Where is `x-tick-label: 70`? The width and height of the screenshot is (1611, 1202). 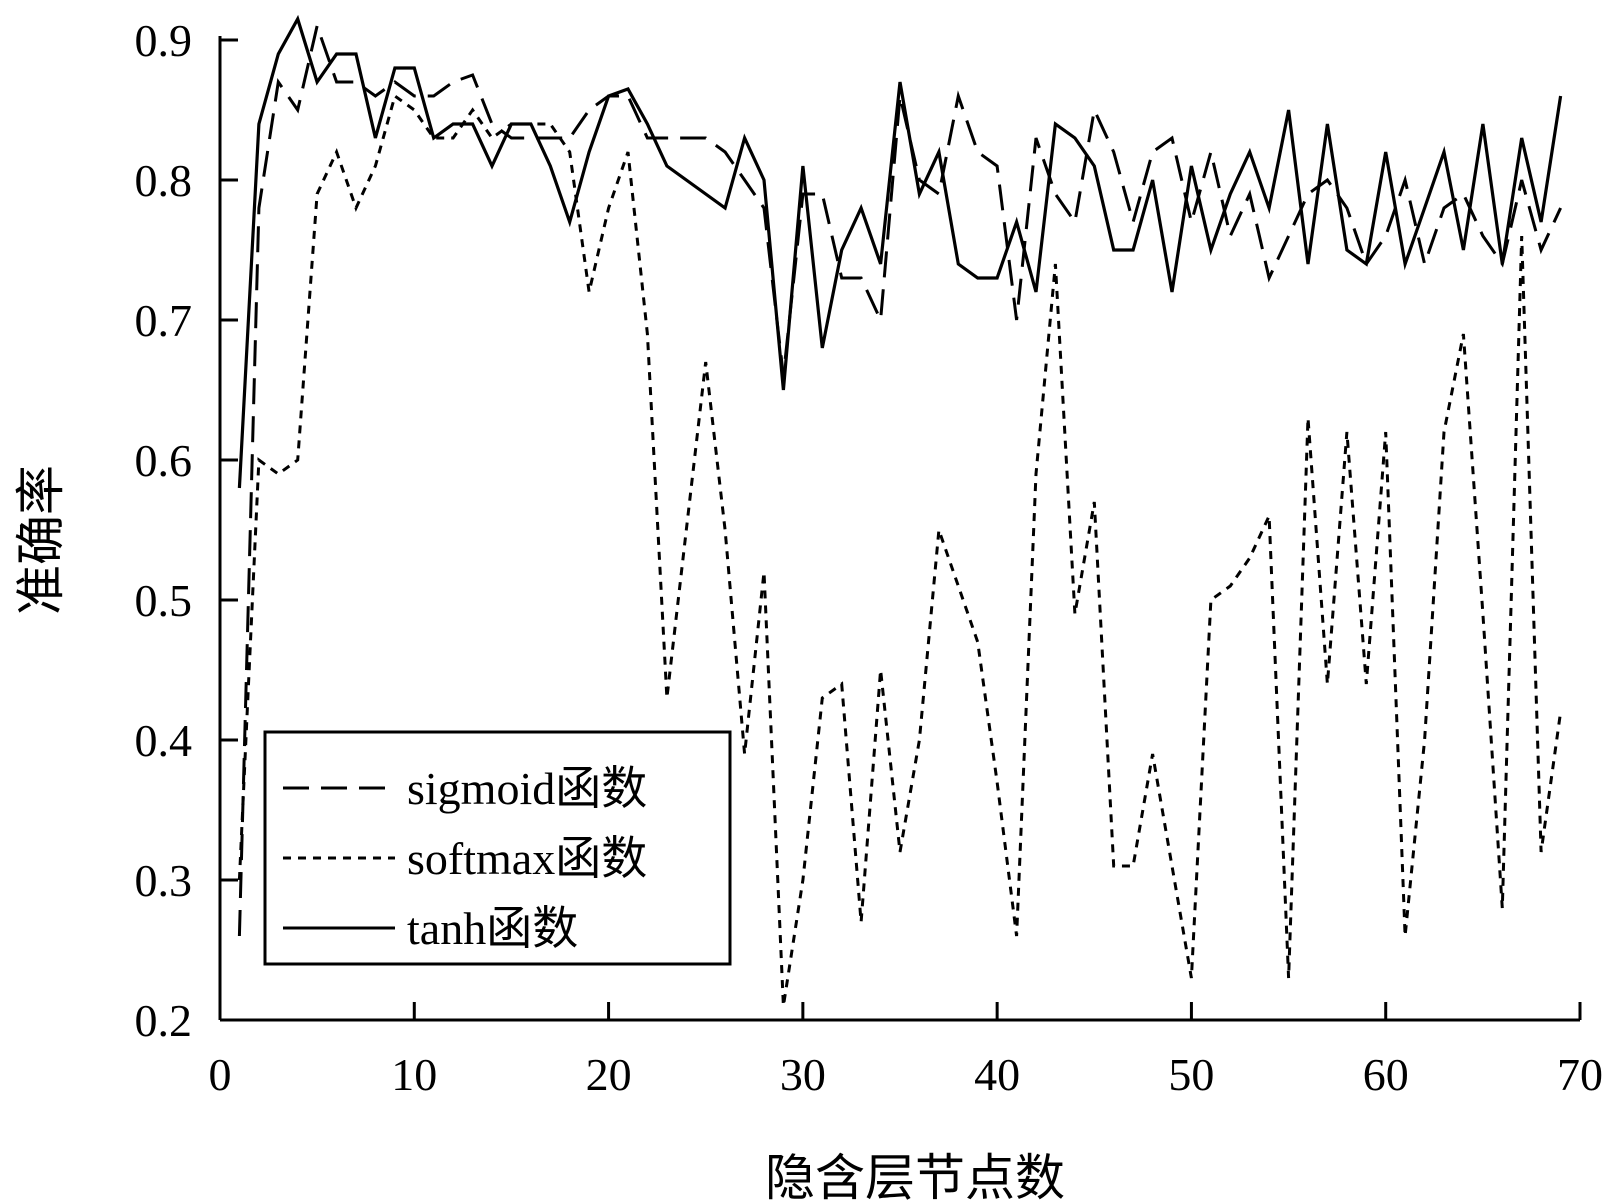 x-tick-label: 70 is located at coordinates (1580, 1074).